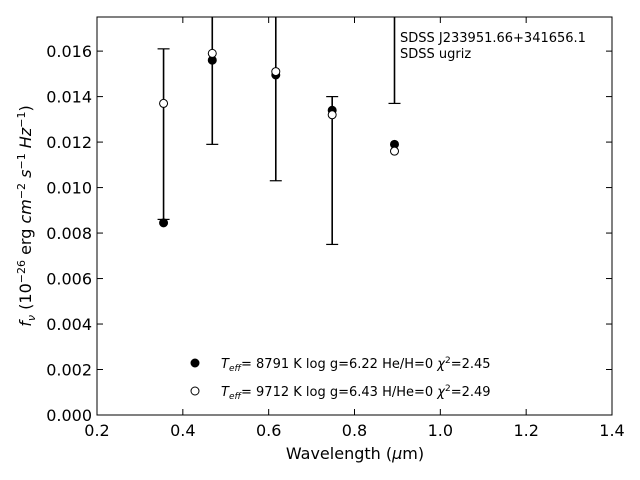  What do you see at coordinates (354, 430) in the screenshot?
I see `x-tick-label: 0.8` at bounding box center [354, 430].